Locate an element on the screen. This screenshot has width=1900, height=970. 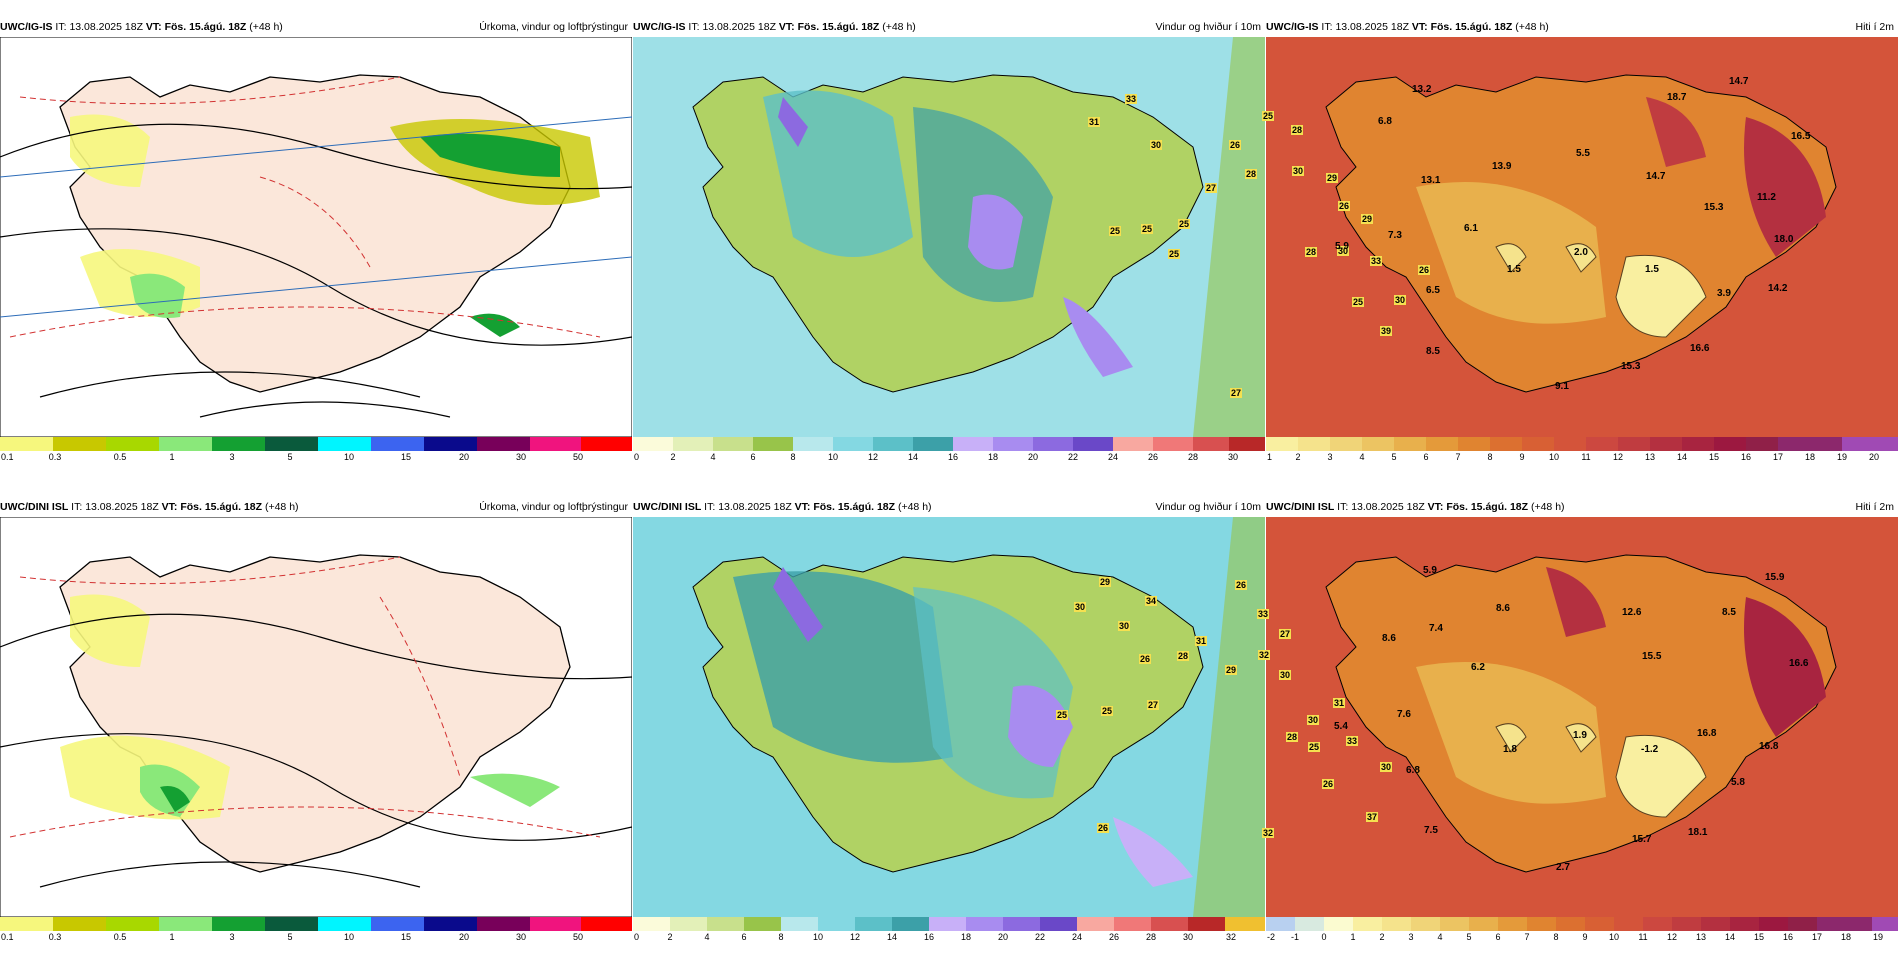
tick: 28 is located at coordinates (1151, 937).